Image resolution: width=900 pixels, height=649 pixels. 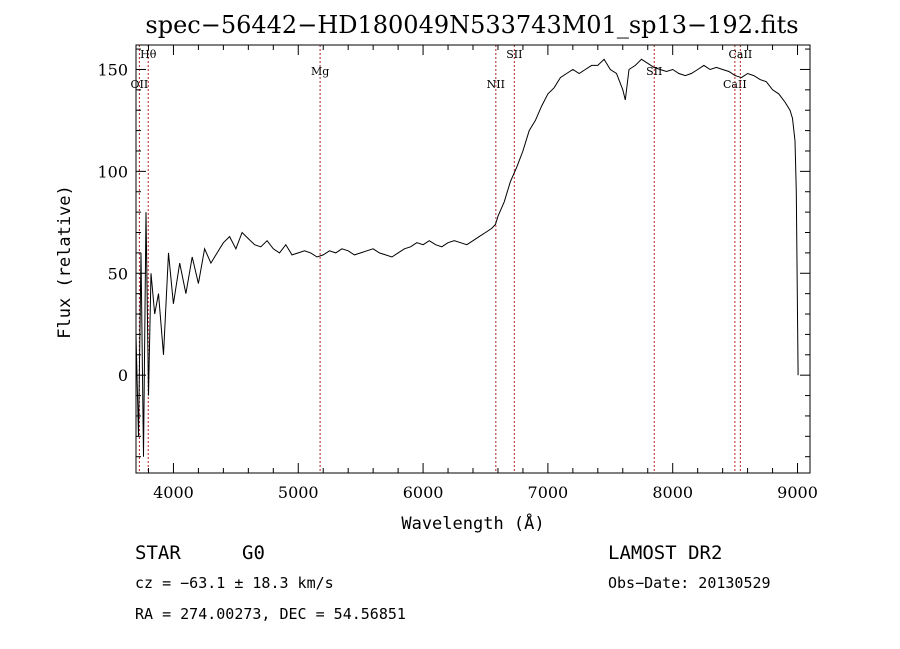 I want to click on x-tick-label: 8000, so click(x=672, y=492).